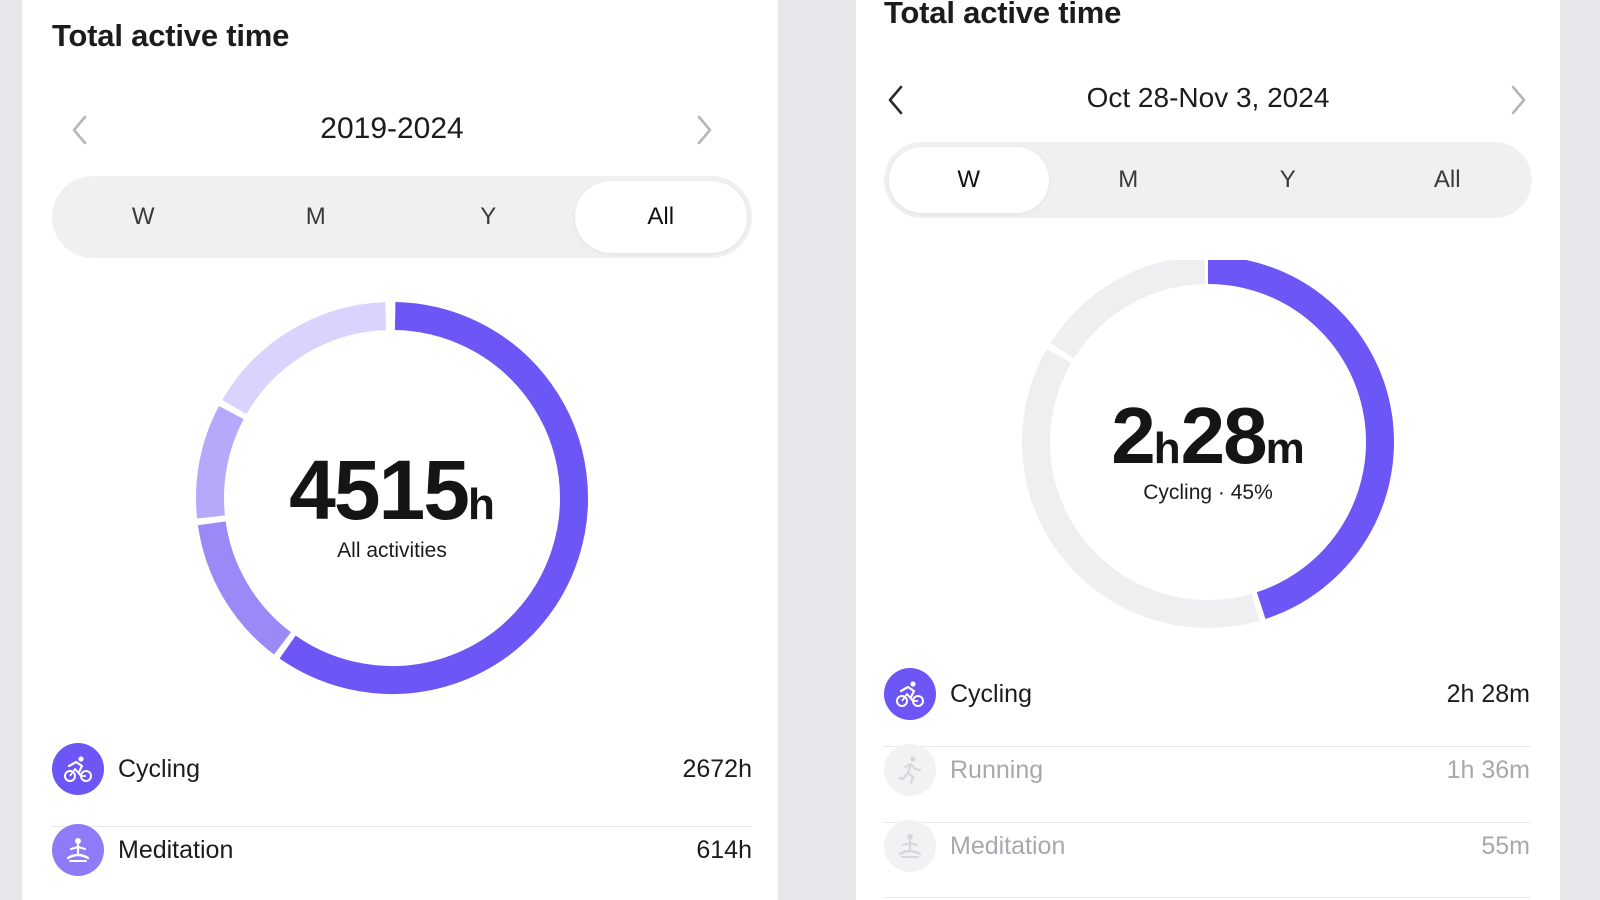  Describe the element at coordinates (1141, 488) in the screenshot. I see `donut-segment-running` at that location.